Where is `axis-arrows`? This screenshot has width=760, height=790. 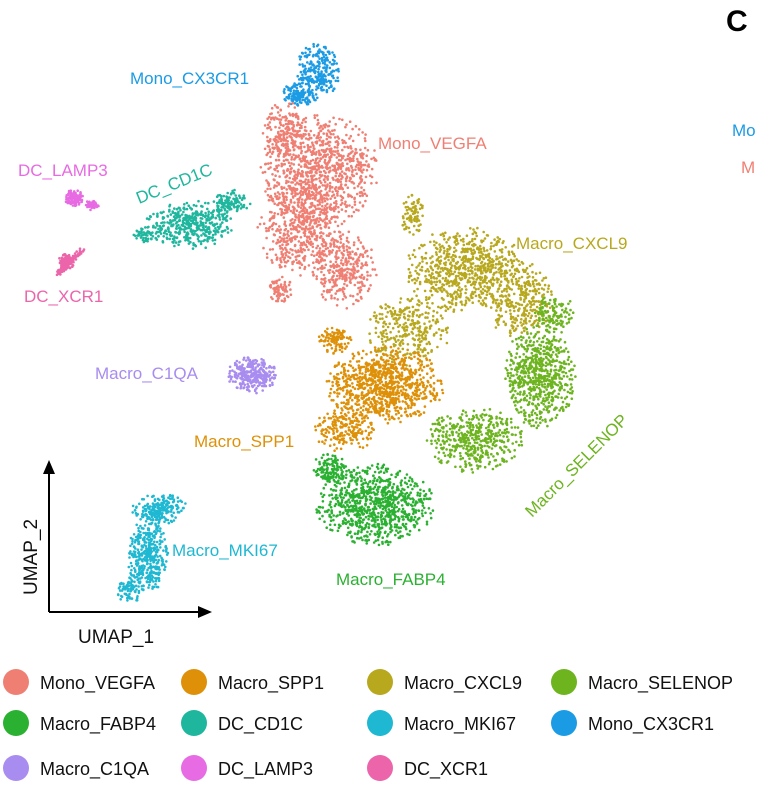 axis-arrows is located at coordinates (127, 539).